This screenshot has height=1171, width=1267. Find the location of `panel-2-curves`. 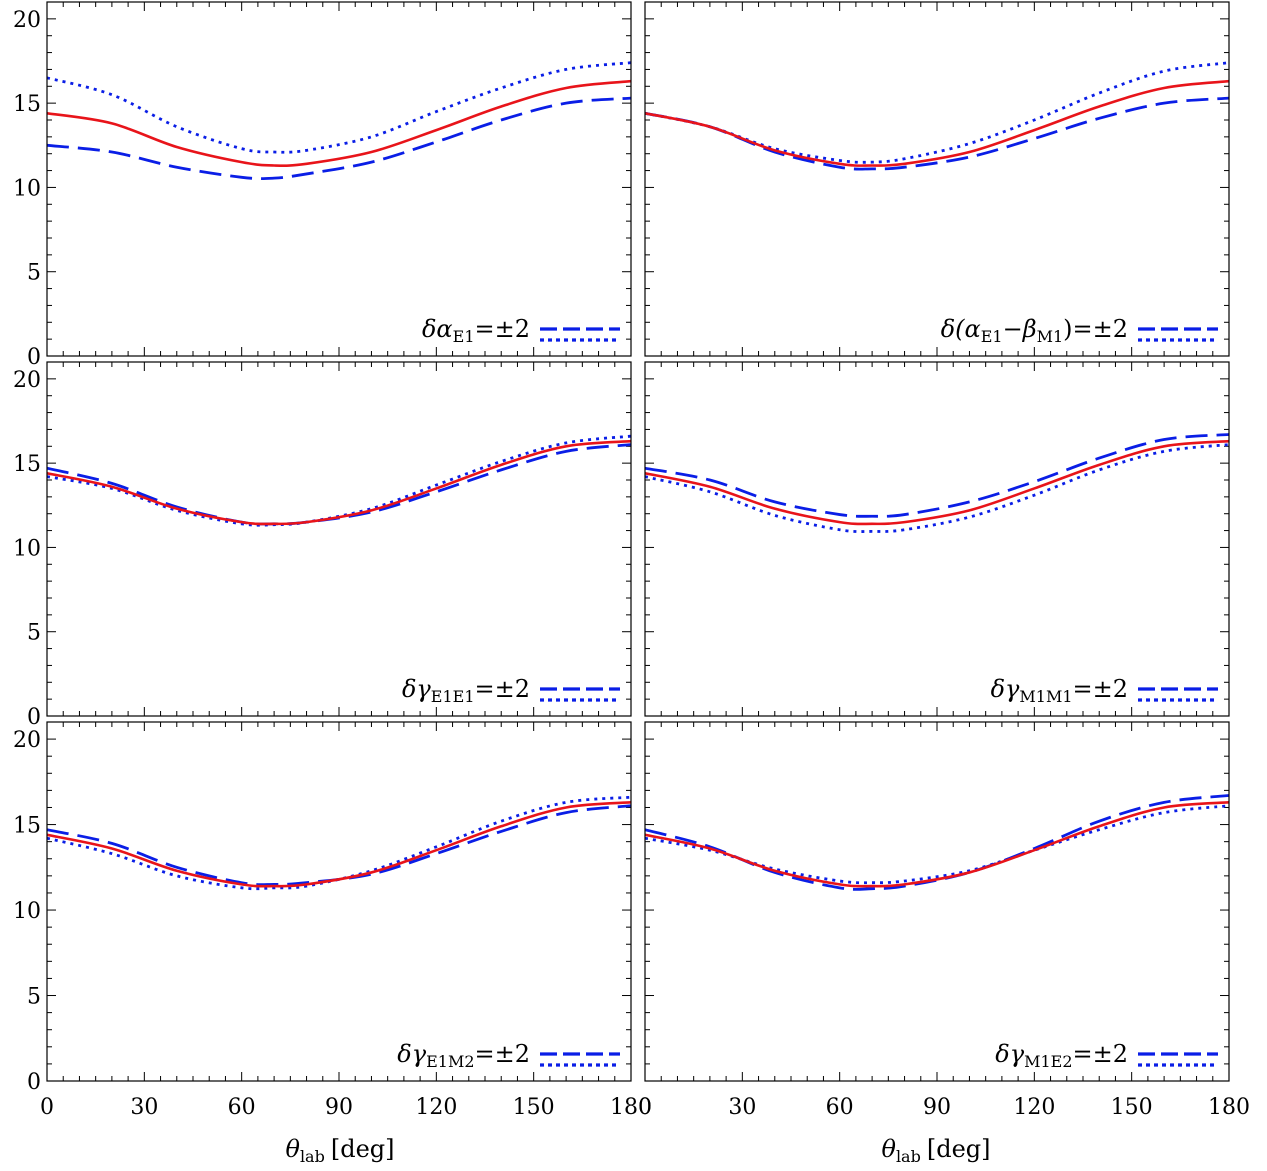

panel-2-curves is located at coordinates (937, 116).